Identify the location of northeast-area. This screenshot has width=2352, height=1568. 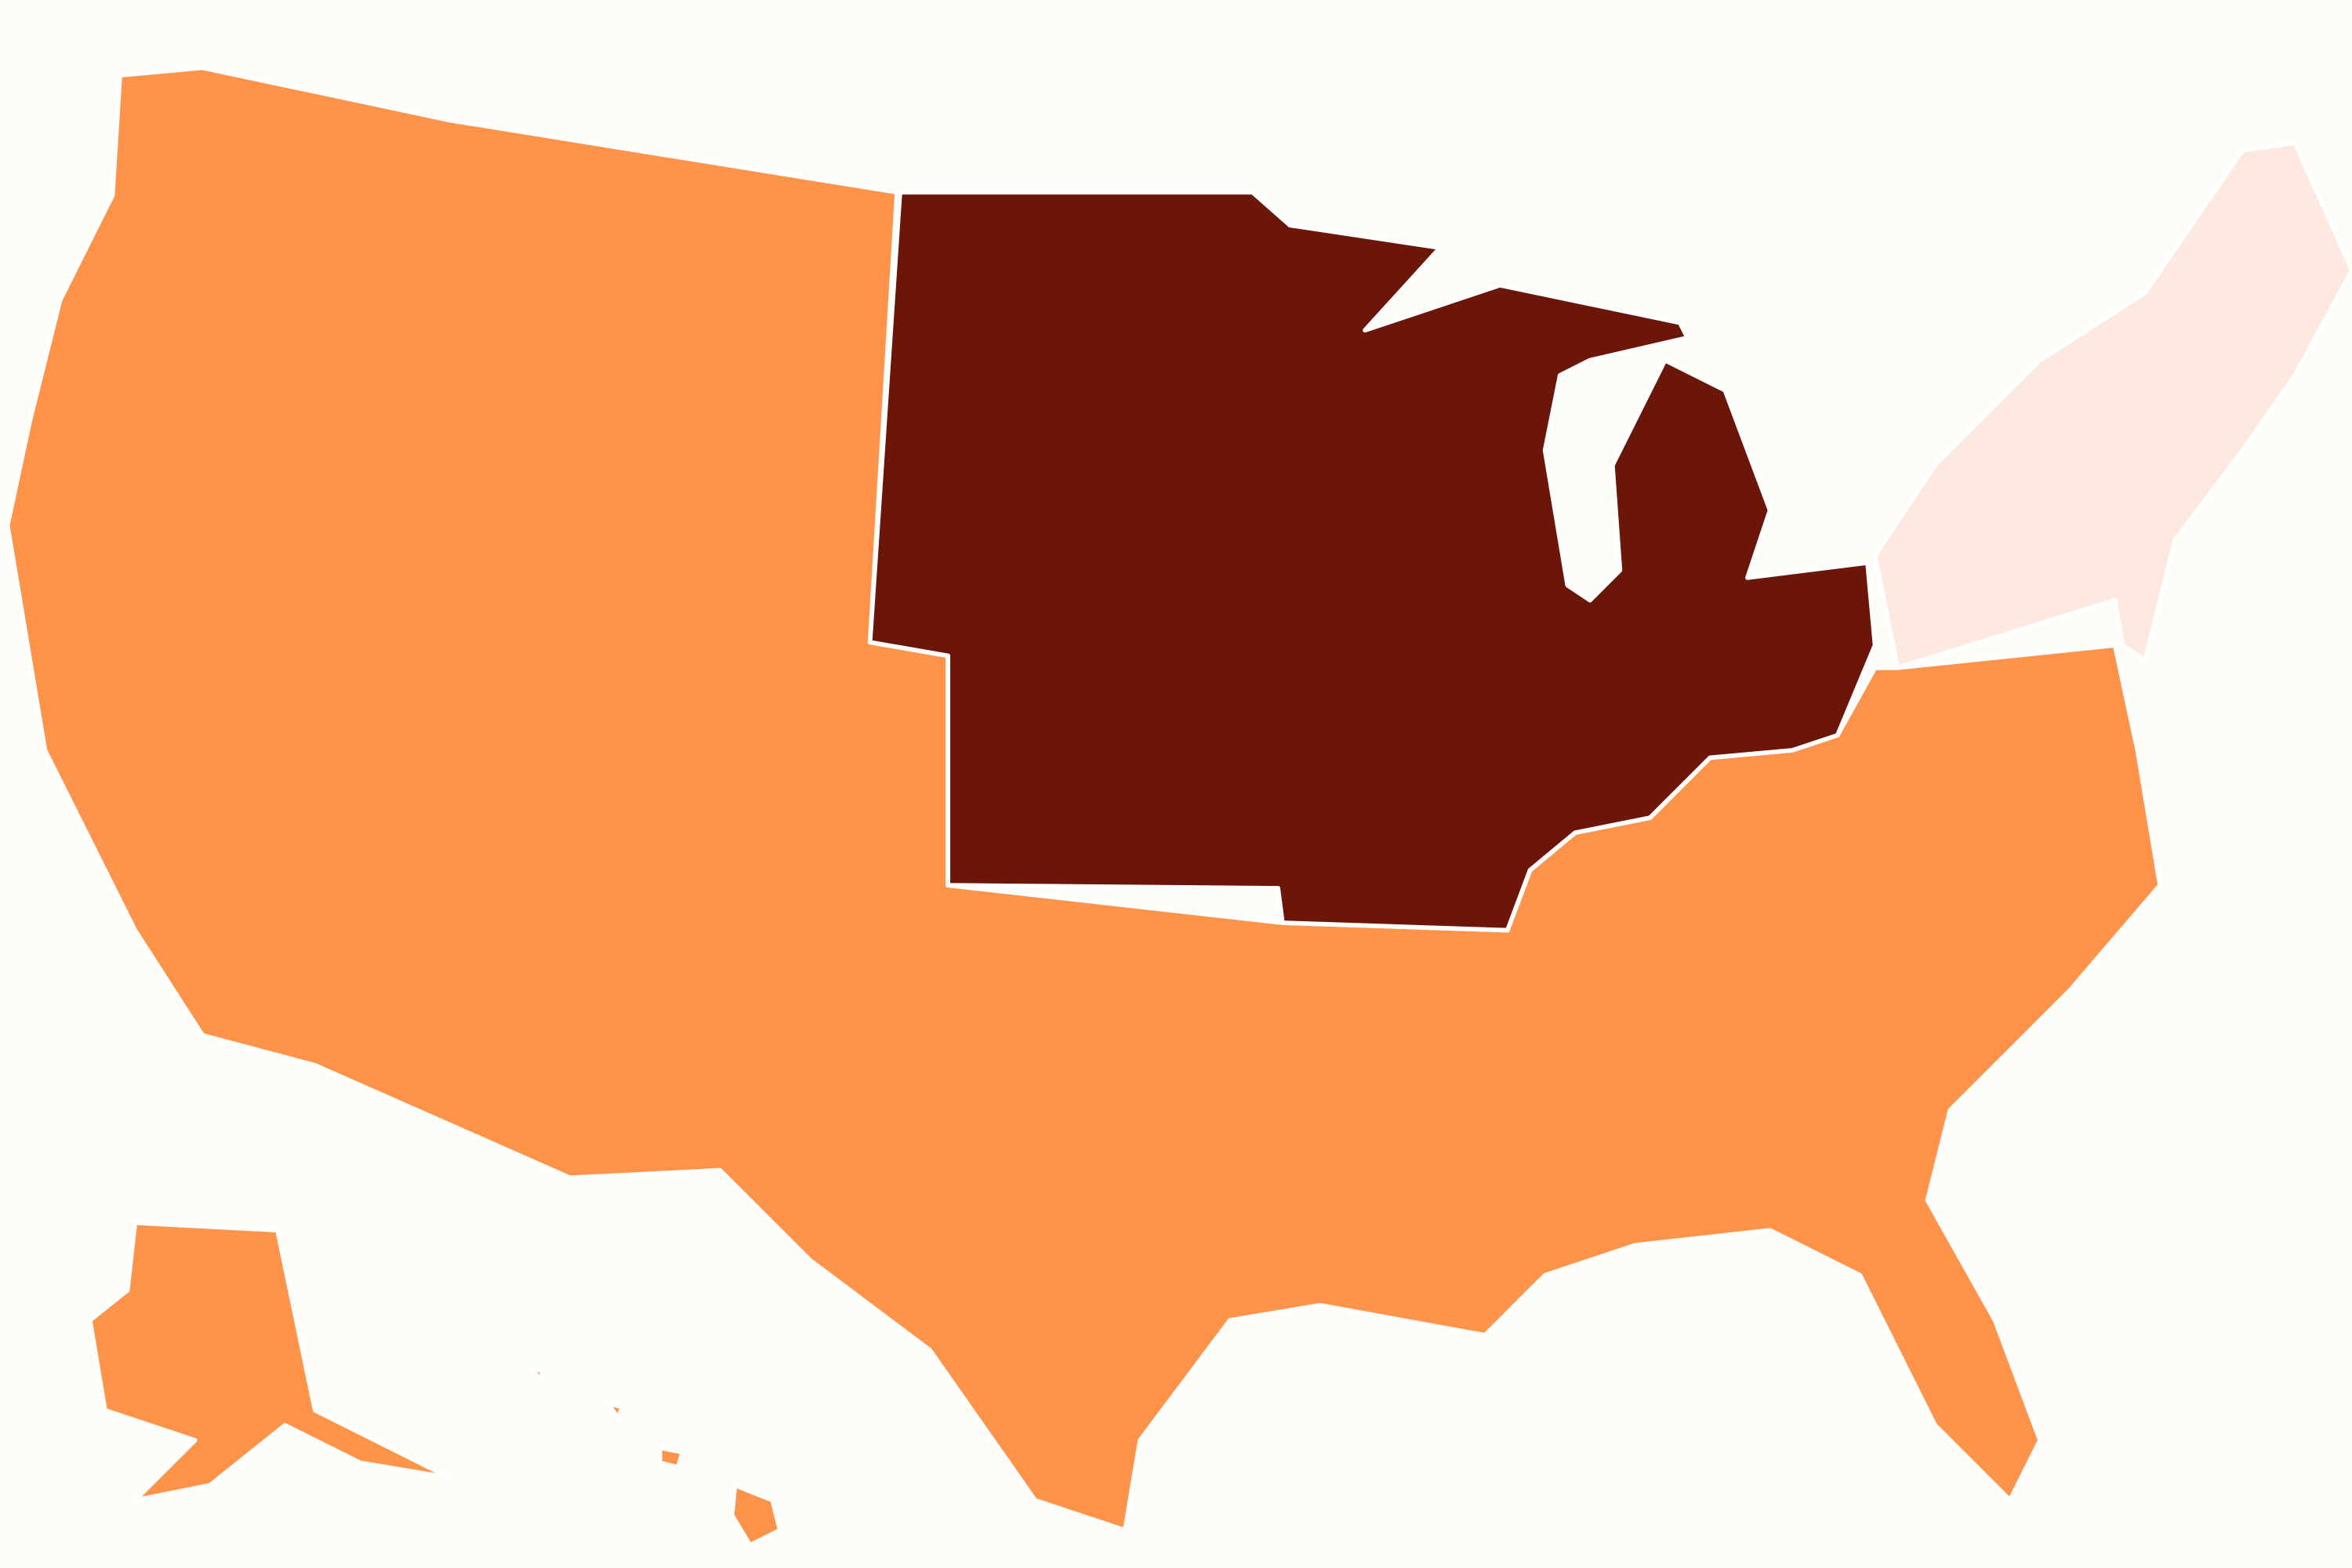
(2112, 405).